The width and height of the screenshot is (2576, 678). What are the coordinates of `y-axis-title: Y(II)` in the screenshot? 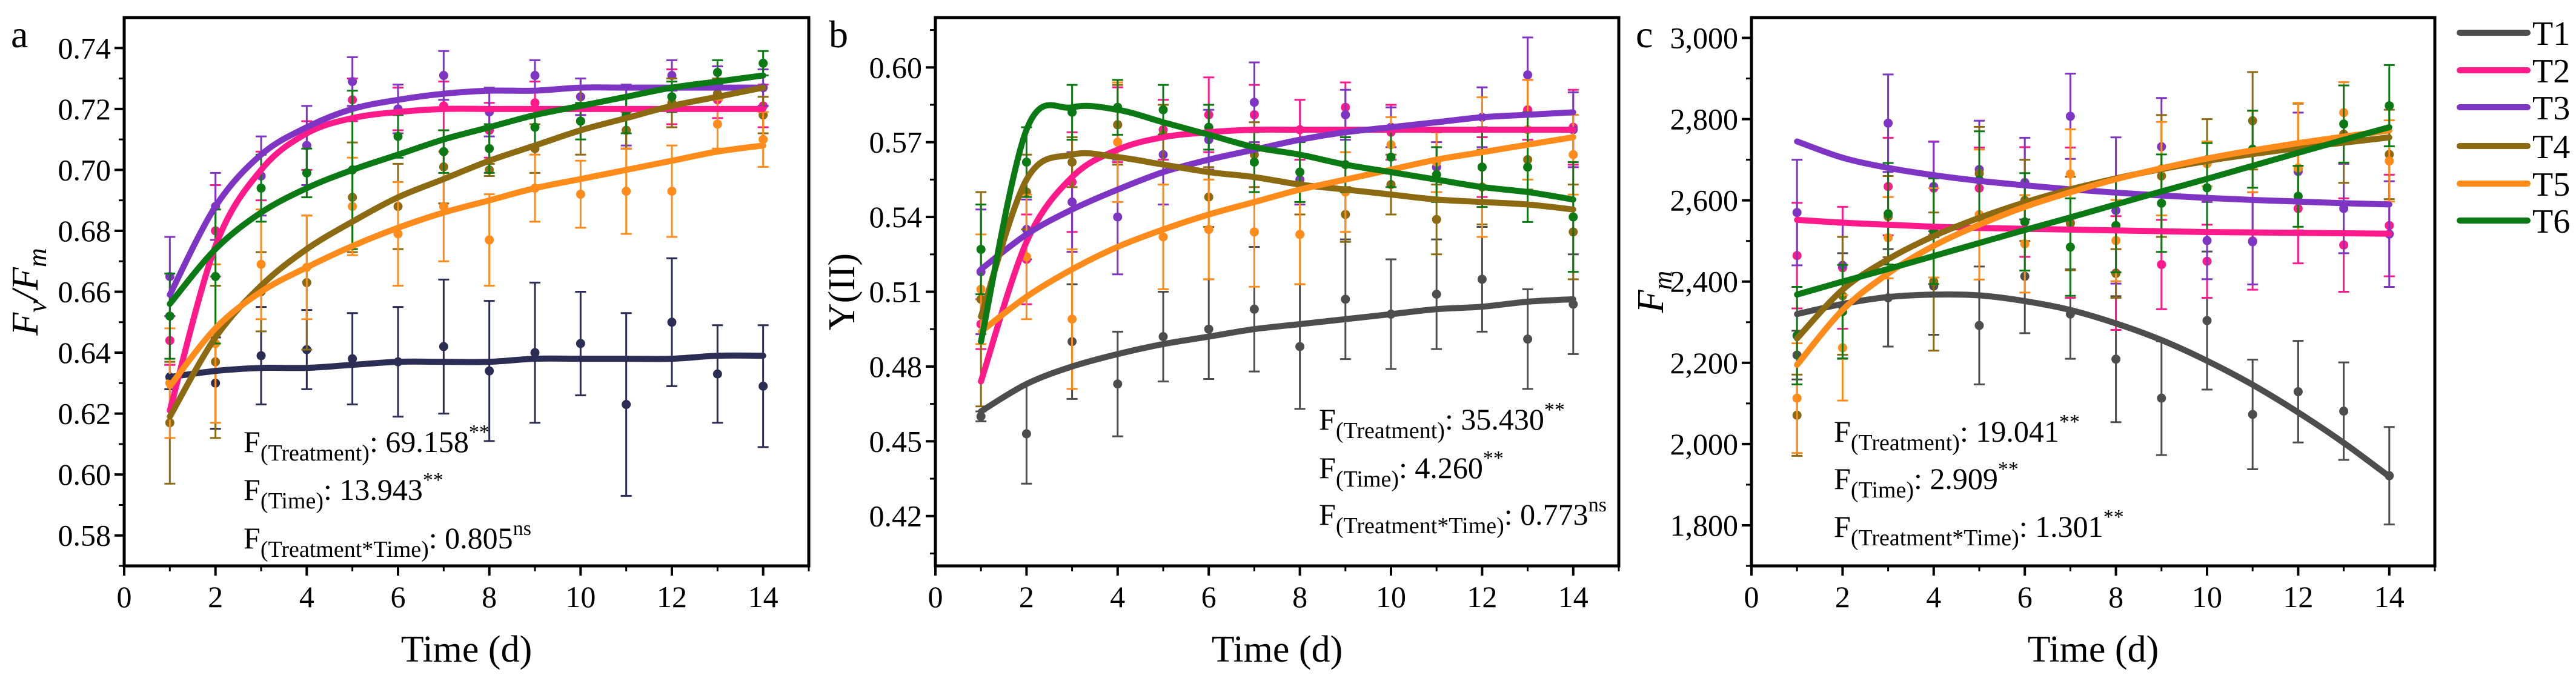 It's located at (842, 291).